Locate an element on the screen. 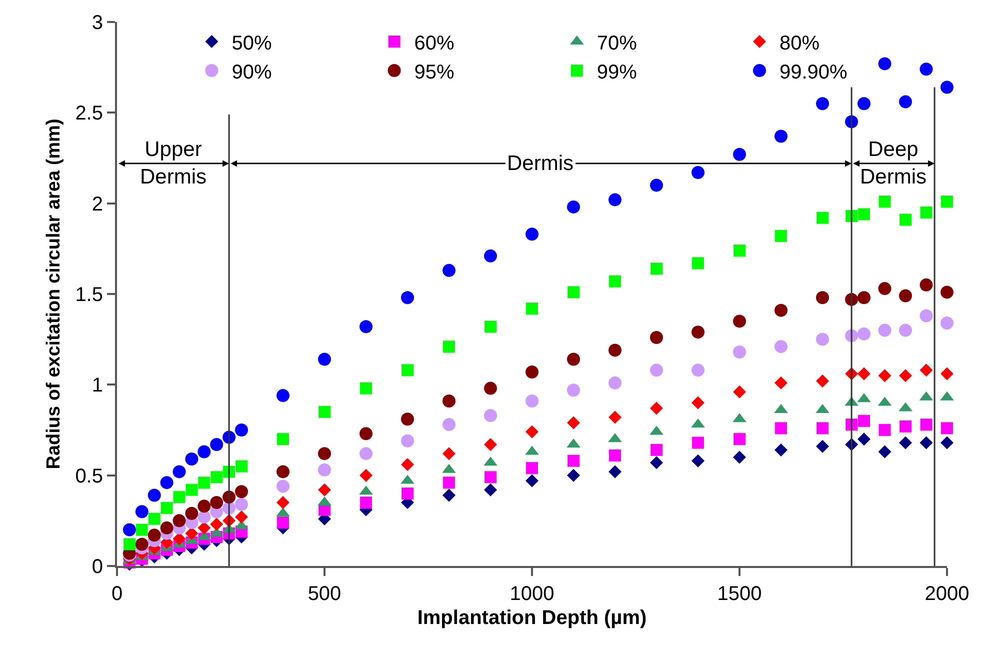  y-tick-label: 3 is located at coordinates (97, 23).